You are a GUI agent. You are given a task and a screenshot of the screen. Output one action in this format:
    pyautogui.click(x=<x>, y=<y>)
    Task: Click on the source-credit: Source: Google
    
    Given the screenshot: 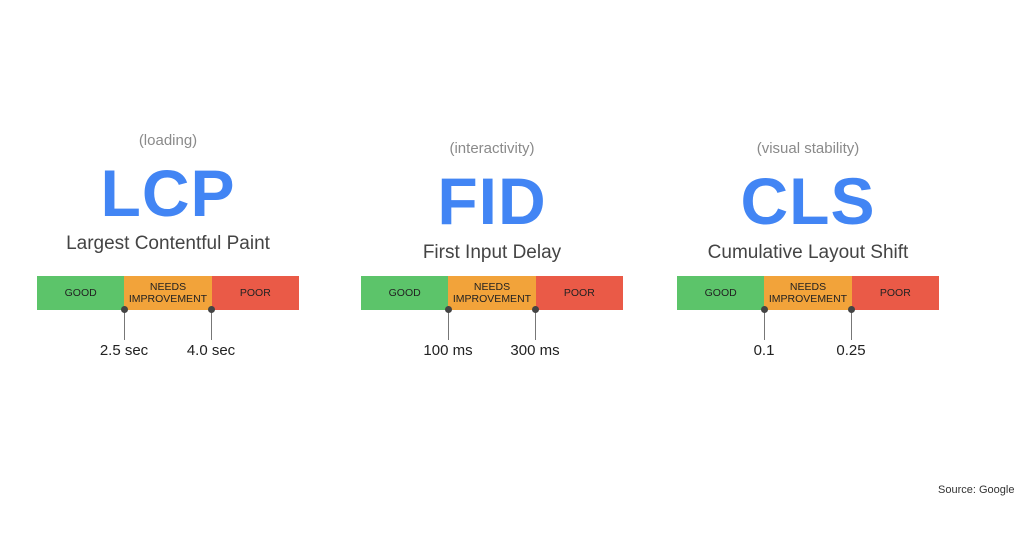 What is the action you would take?
    pyautogui.click(x=976, y=490)
    